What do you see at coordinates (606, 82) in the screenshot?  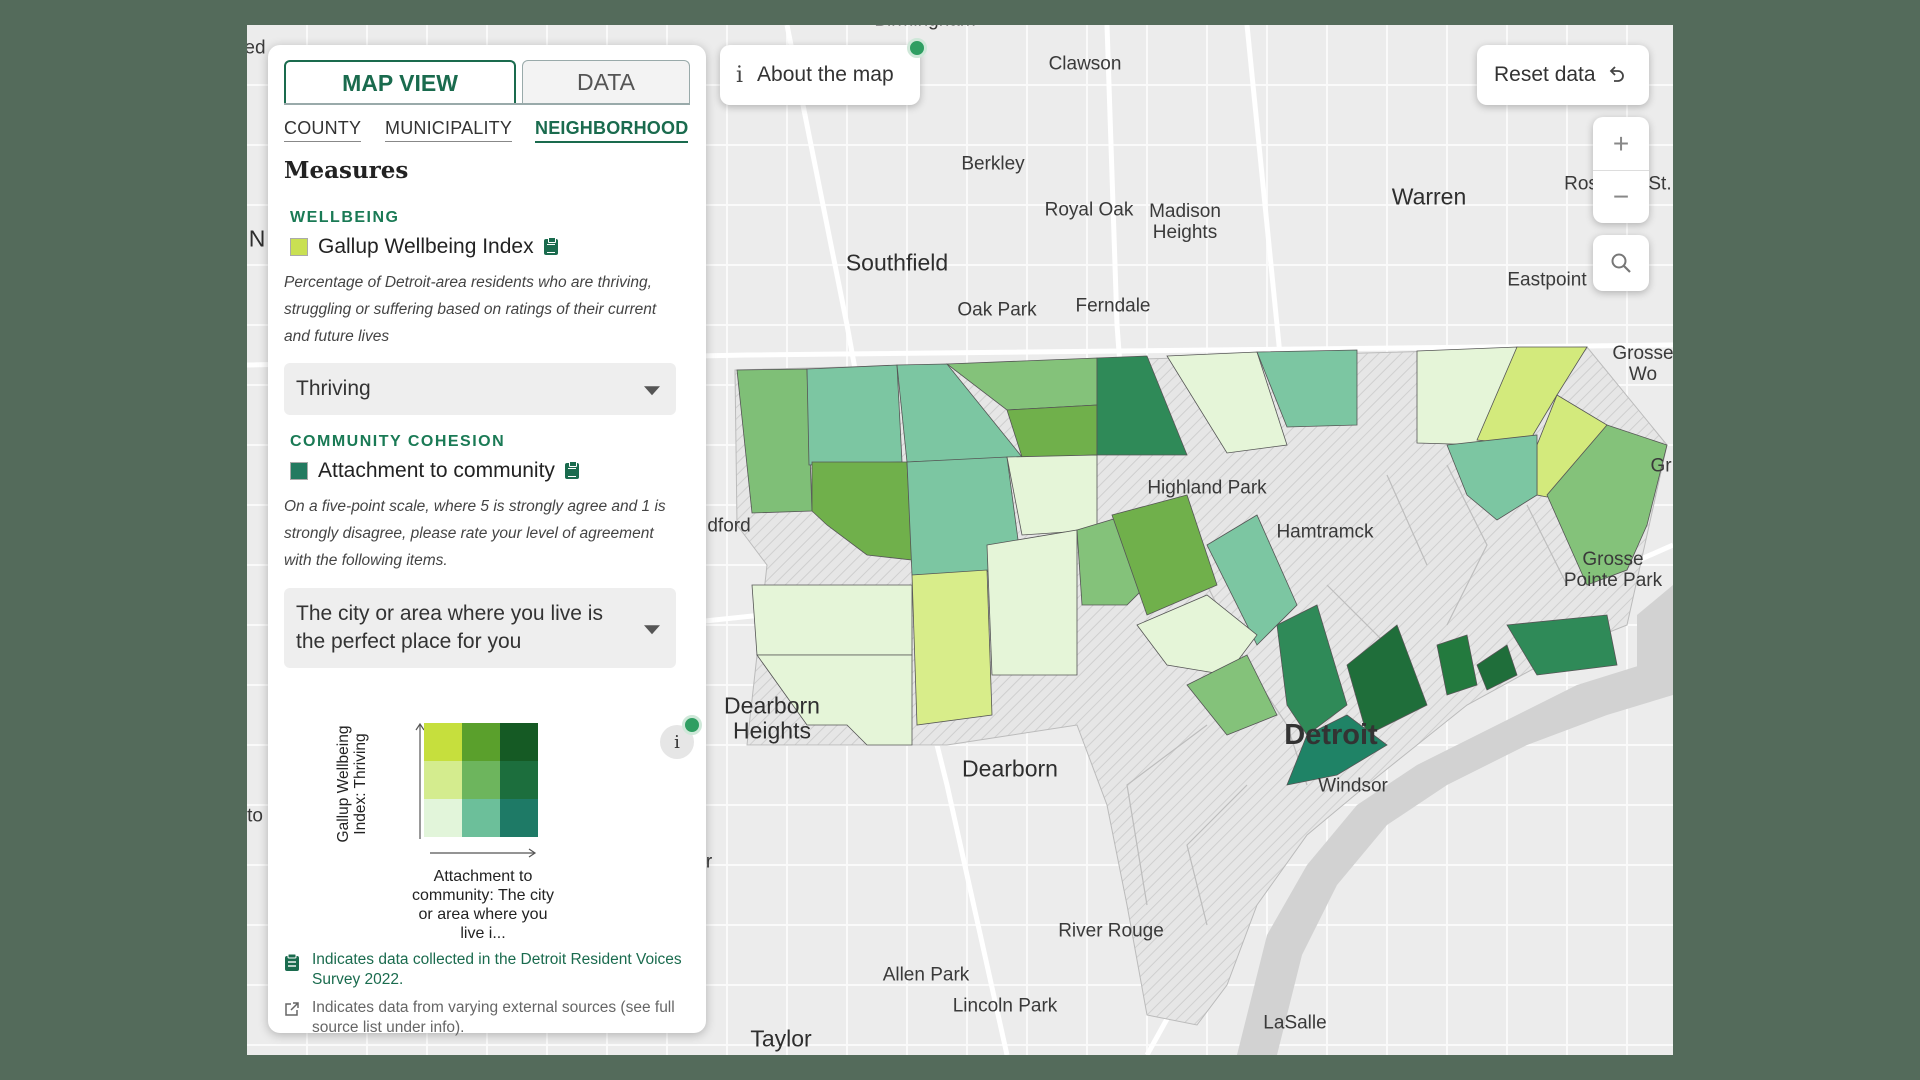 I see `tab-data: DATA` at bounding box center [606, 82].